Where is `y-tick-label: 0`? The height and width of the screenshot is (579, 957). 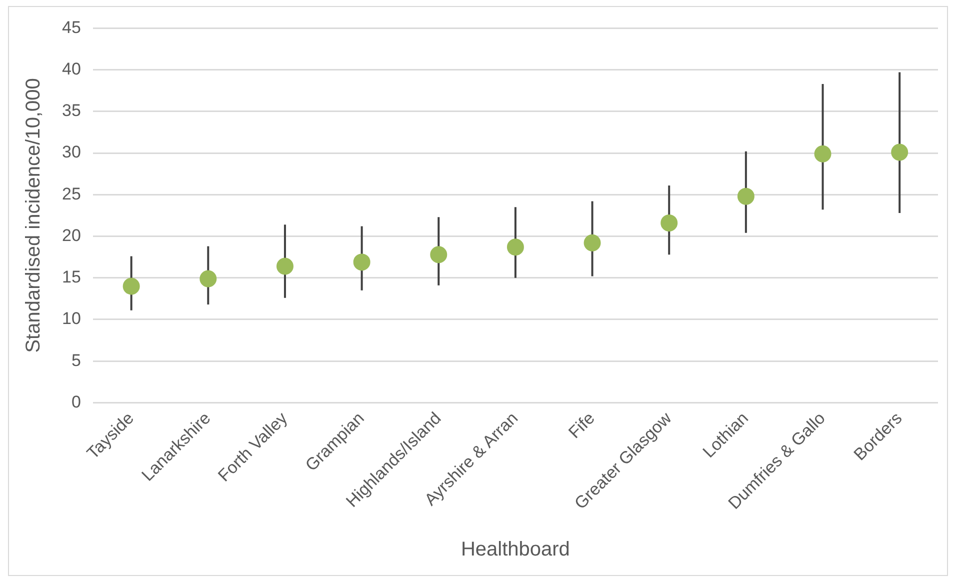
y-tick-label: 0 is located at coordinates (76, 402).